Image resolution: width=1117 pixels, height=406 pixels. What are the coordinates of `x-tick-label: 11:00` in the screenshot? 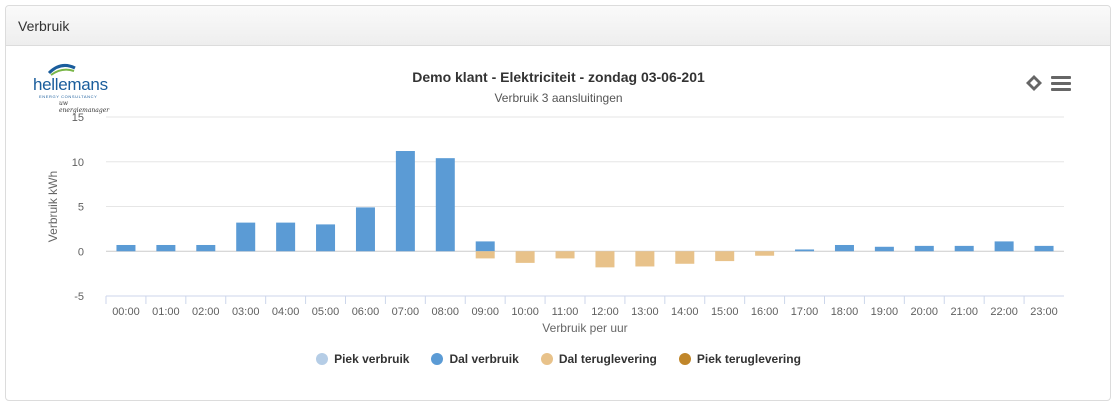 It's located at (565, 312).